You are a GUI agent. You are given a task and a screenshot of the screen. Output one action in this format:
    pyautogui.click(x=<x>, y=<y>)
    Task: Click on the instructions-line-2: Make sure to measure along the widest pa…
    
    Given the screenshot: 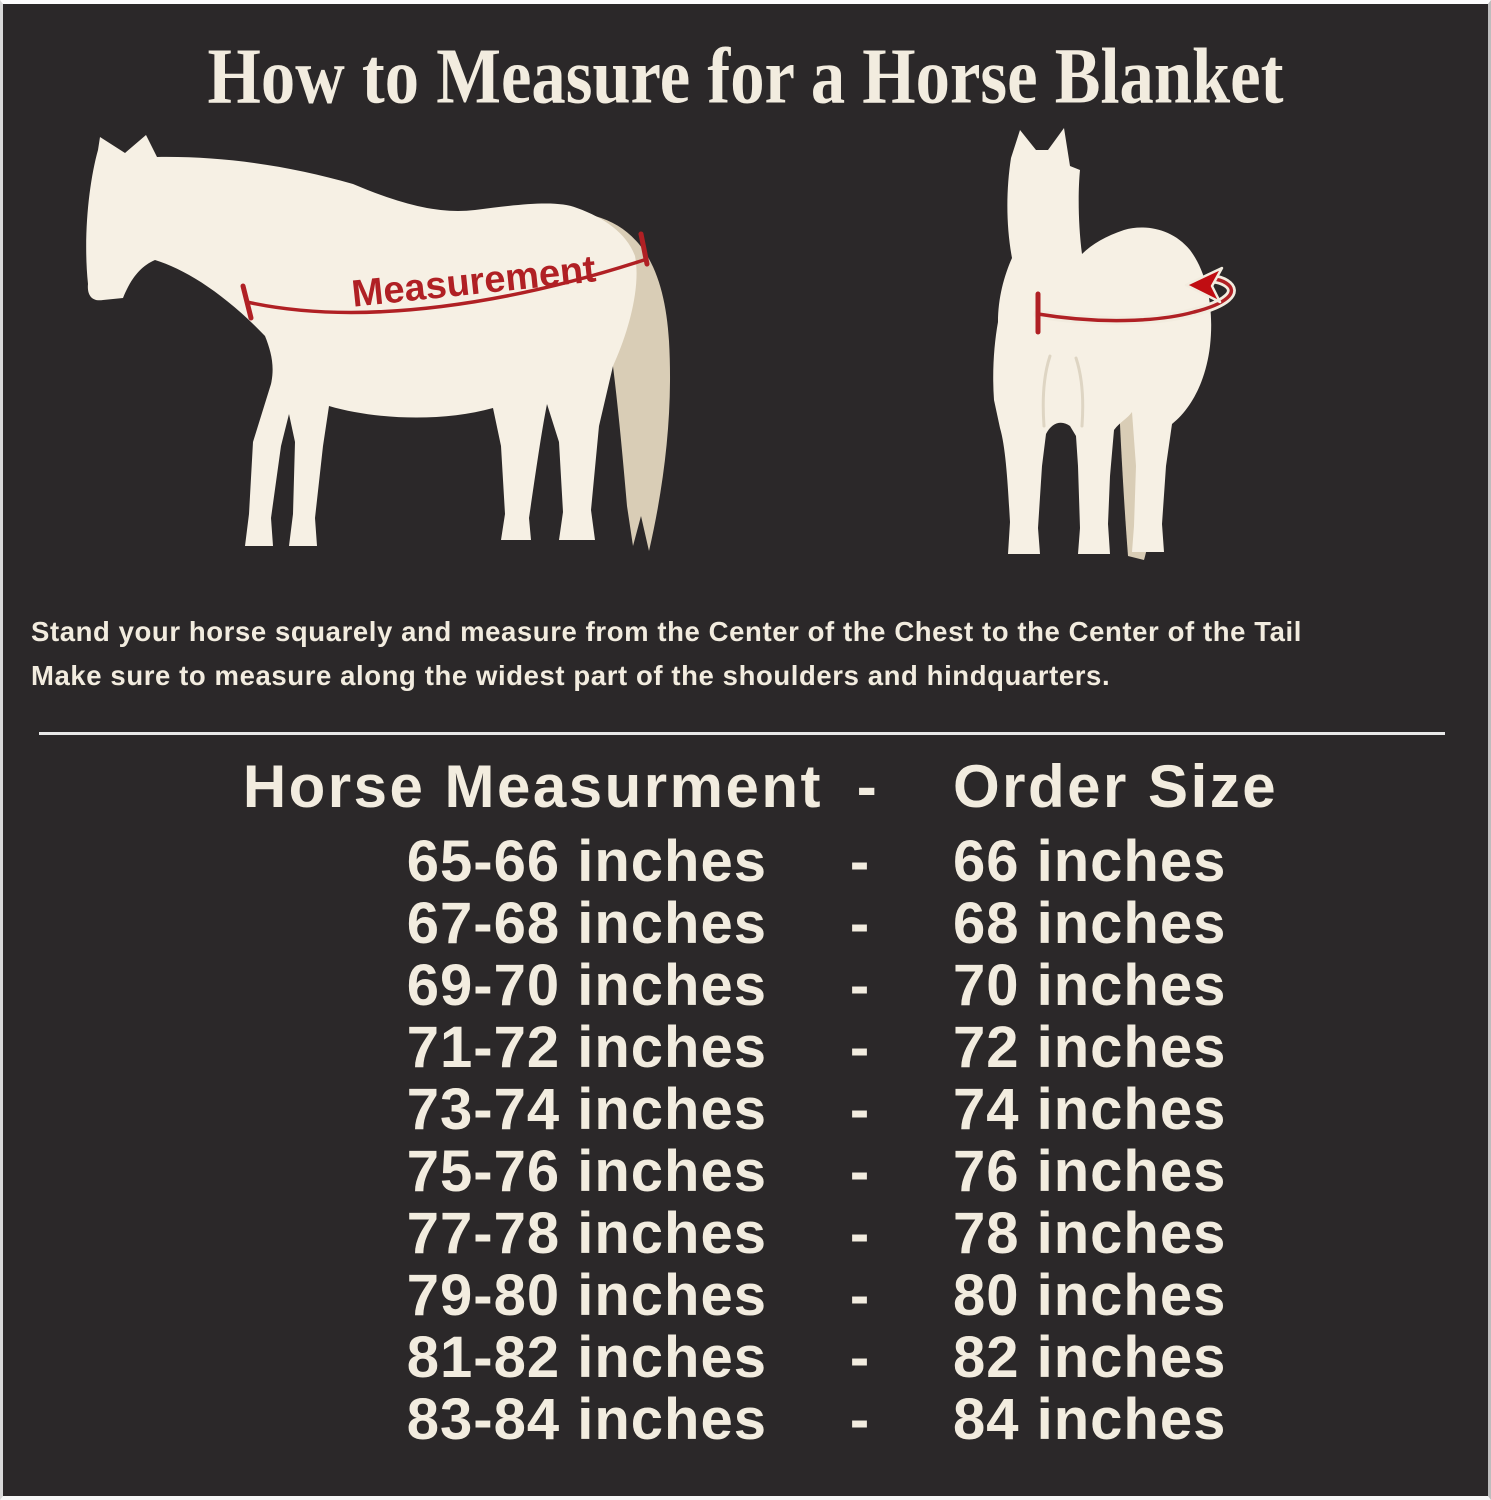 What is the action you would take?
    pyautogui.click(x=571, y=675)
    